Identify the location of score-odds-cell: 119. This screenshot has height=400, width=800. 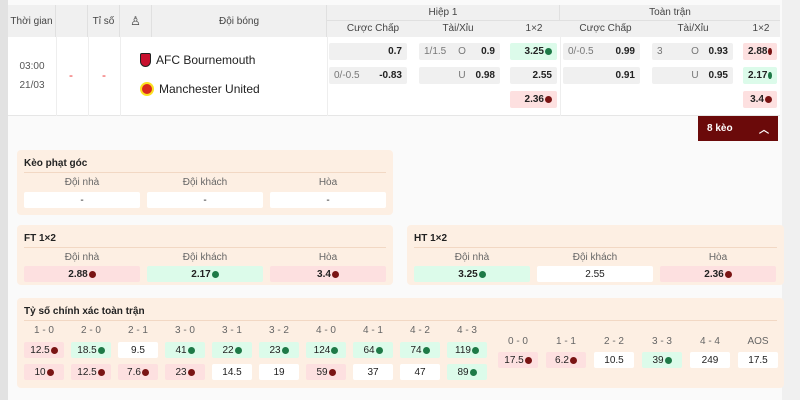
(467, 350).